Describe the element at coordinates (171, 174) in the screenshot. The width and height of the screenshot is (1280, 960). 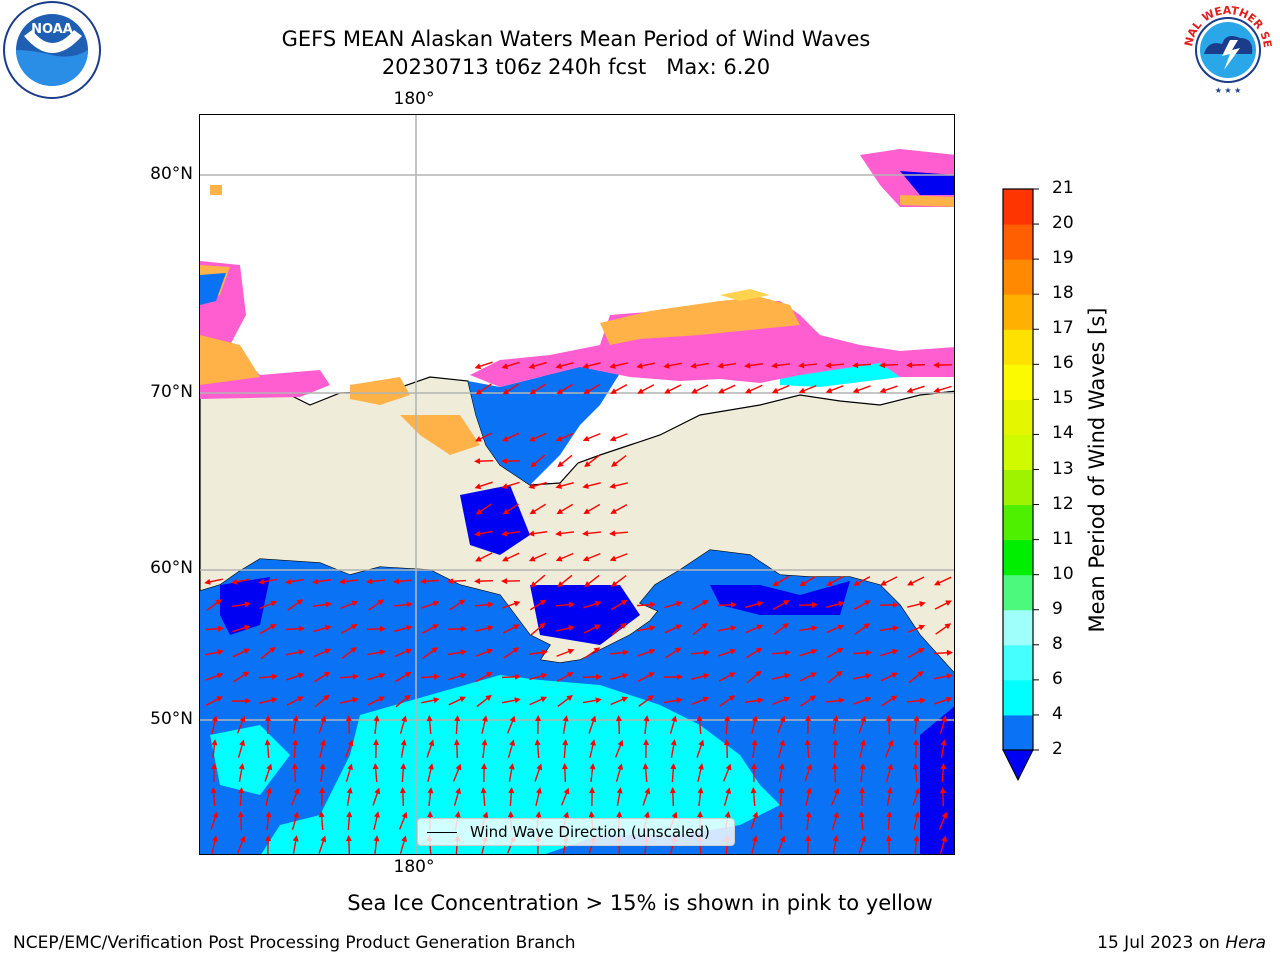
I see `lat-label-80n: 80°N` at that location.